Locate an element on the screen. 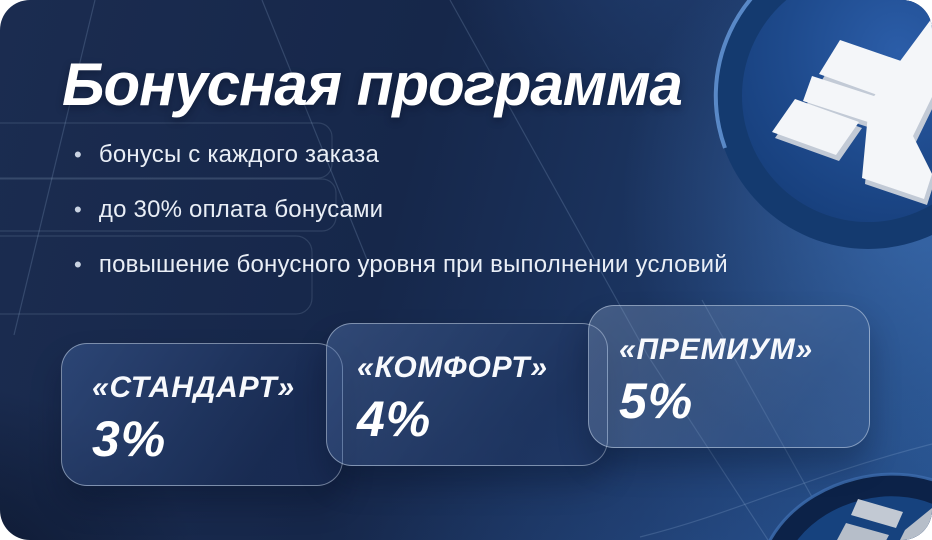 The image size is (932, 540). bullet-item-1: • бонусы с каждого заказа is located at coordinates (226, 155).